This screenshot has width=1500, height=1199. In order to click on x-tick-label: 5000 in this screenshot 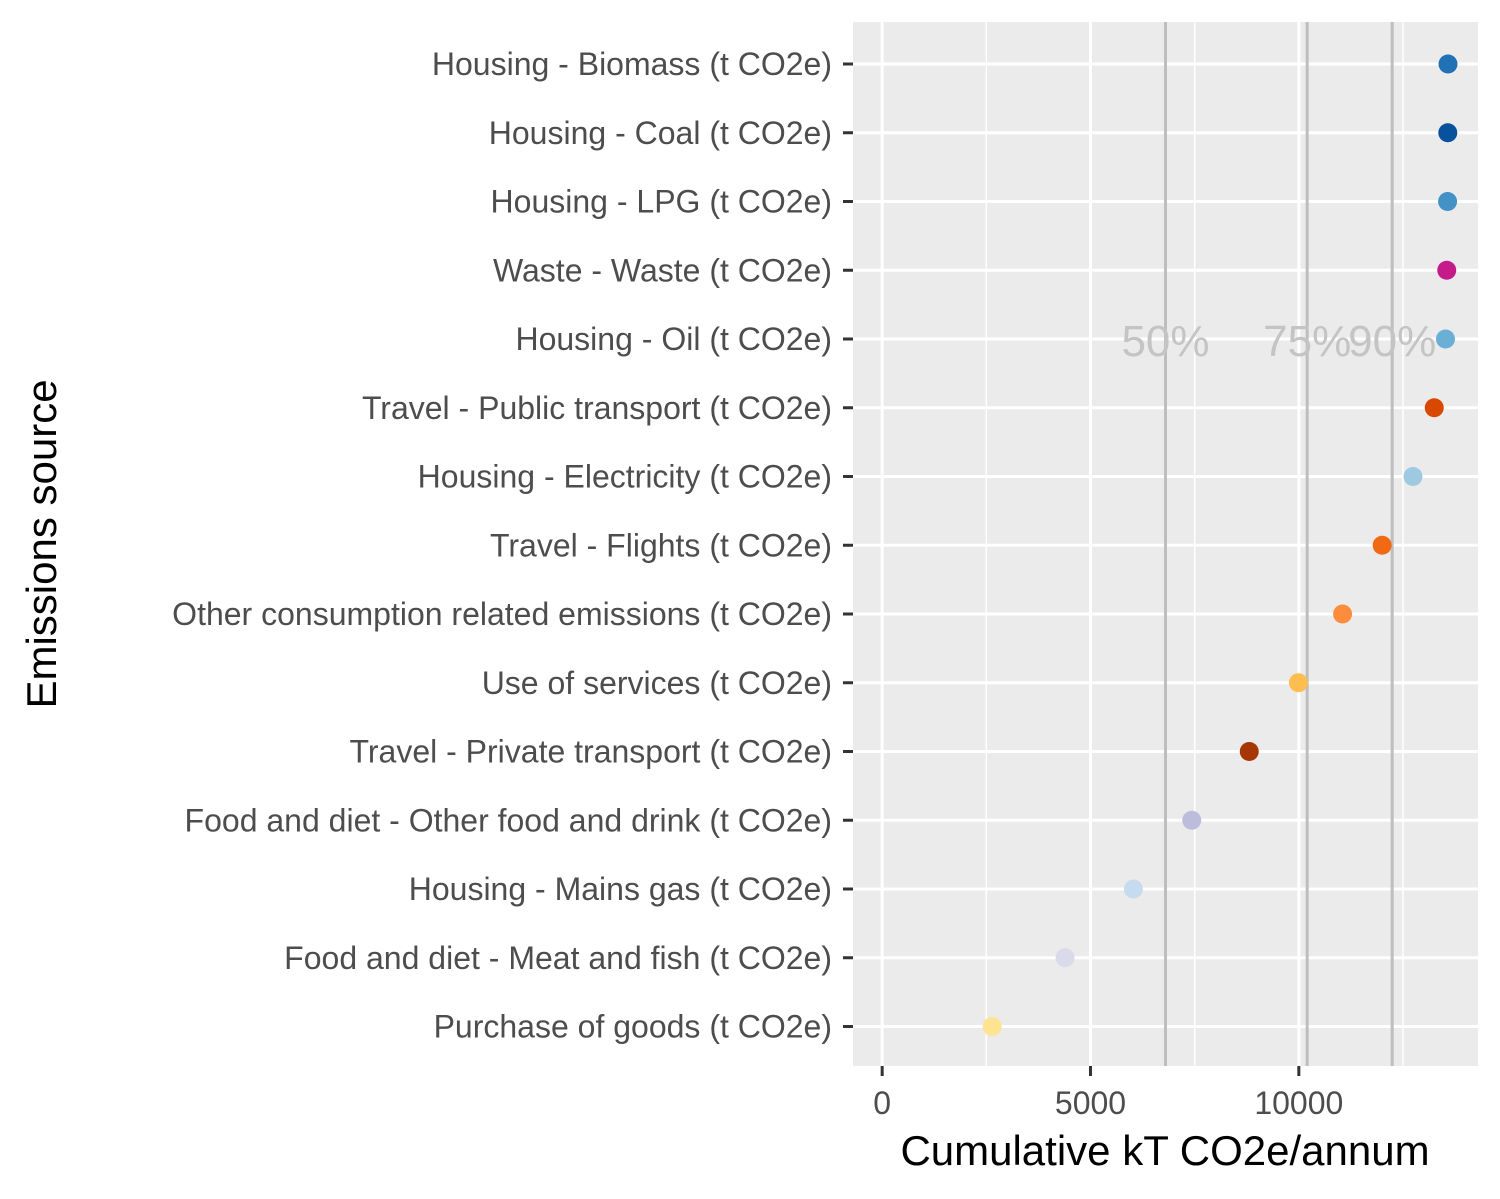, I will do `click(1090, 1103)`.